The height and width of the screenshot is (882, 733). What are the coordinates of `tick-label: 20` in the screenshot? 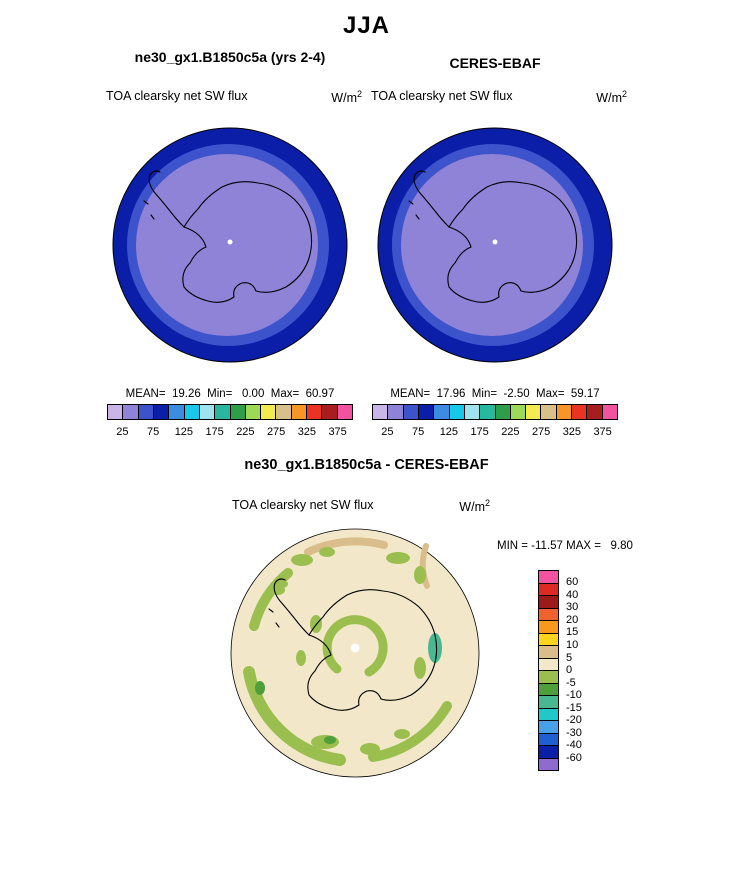 It's located at (572, 619).